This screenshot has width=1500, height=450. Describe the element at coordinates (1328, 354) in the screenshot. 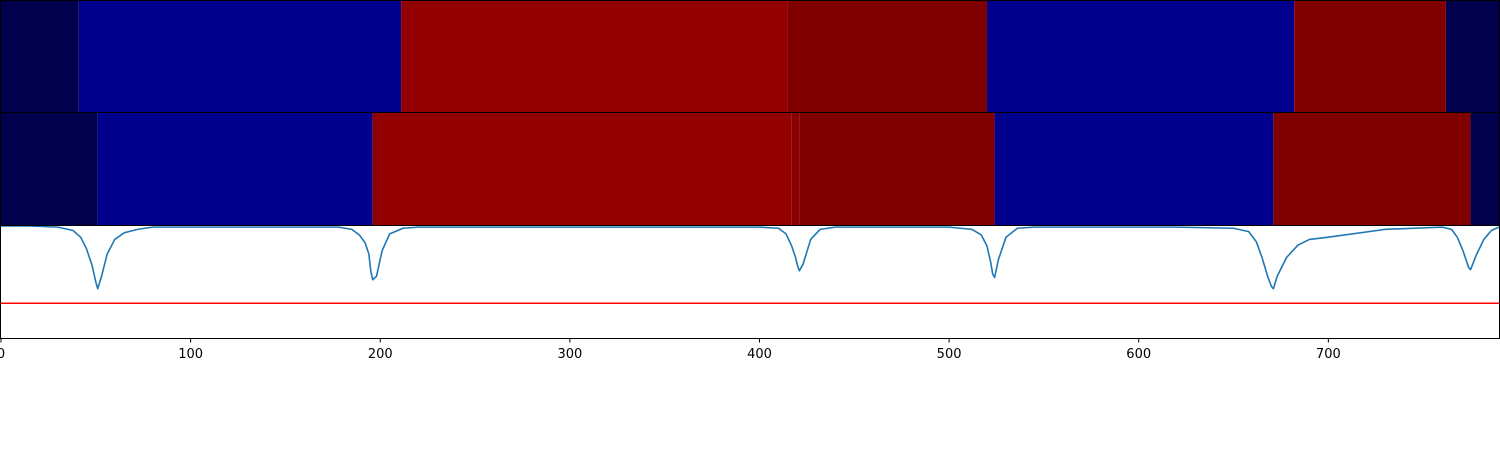

I see `x-tick-label: 700` at that location.